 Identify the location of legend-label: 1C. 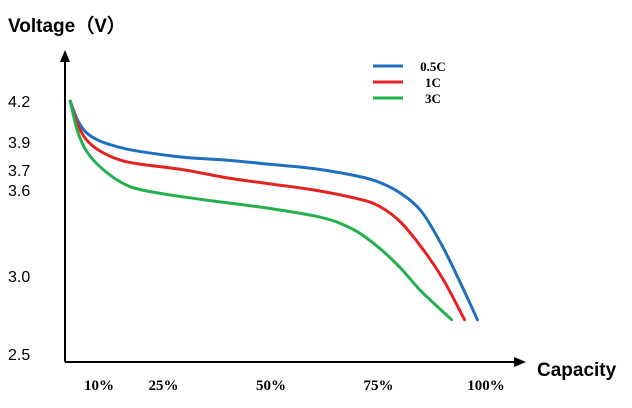
(433, 82).